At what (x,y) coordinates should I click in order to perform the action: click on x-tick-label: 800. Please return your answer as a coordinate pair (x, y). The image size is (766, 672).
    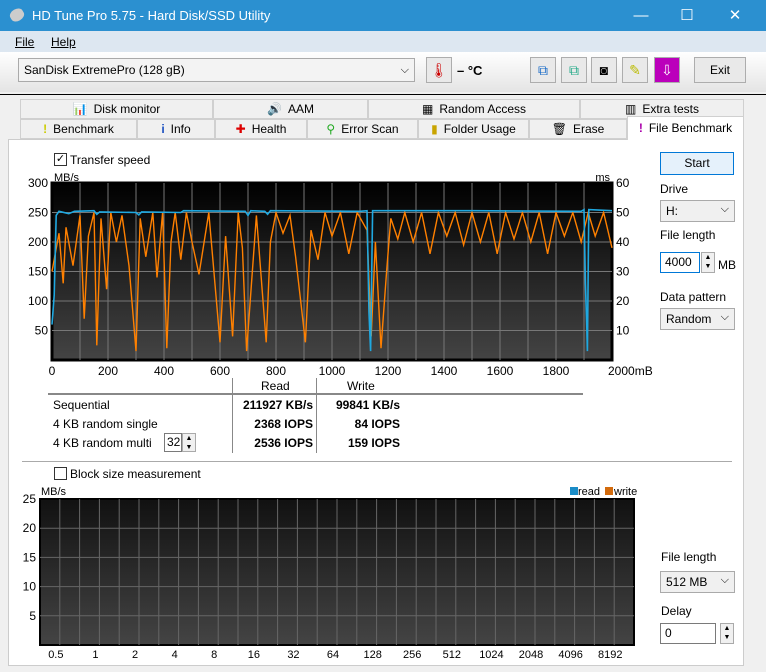
    Looking at the image, I should click on (276, 371).